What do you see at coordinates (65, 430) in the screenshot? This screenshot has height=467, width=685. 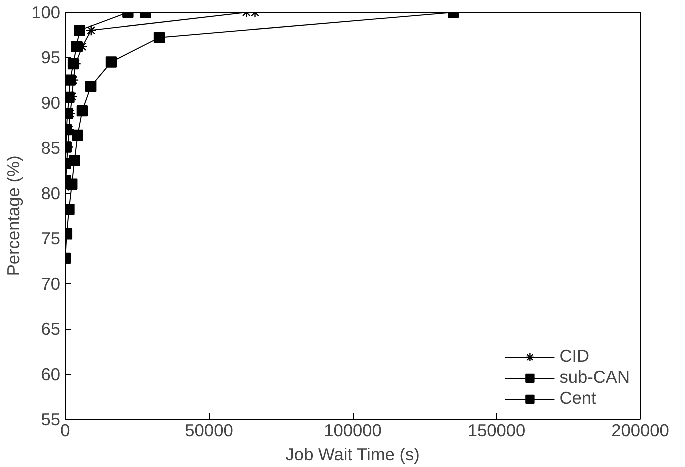 I see `x-tick-label: 0` at bounding box center [65, 430].